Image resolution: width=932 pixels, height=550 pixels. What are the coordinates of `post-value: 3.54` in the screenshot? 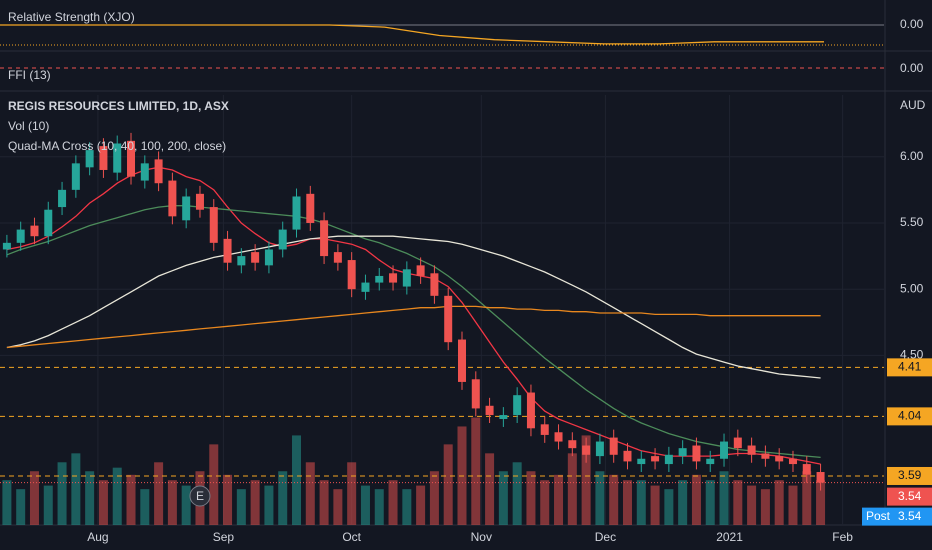 It's located at (910, 516).